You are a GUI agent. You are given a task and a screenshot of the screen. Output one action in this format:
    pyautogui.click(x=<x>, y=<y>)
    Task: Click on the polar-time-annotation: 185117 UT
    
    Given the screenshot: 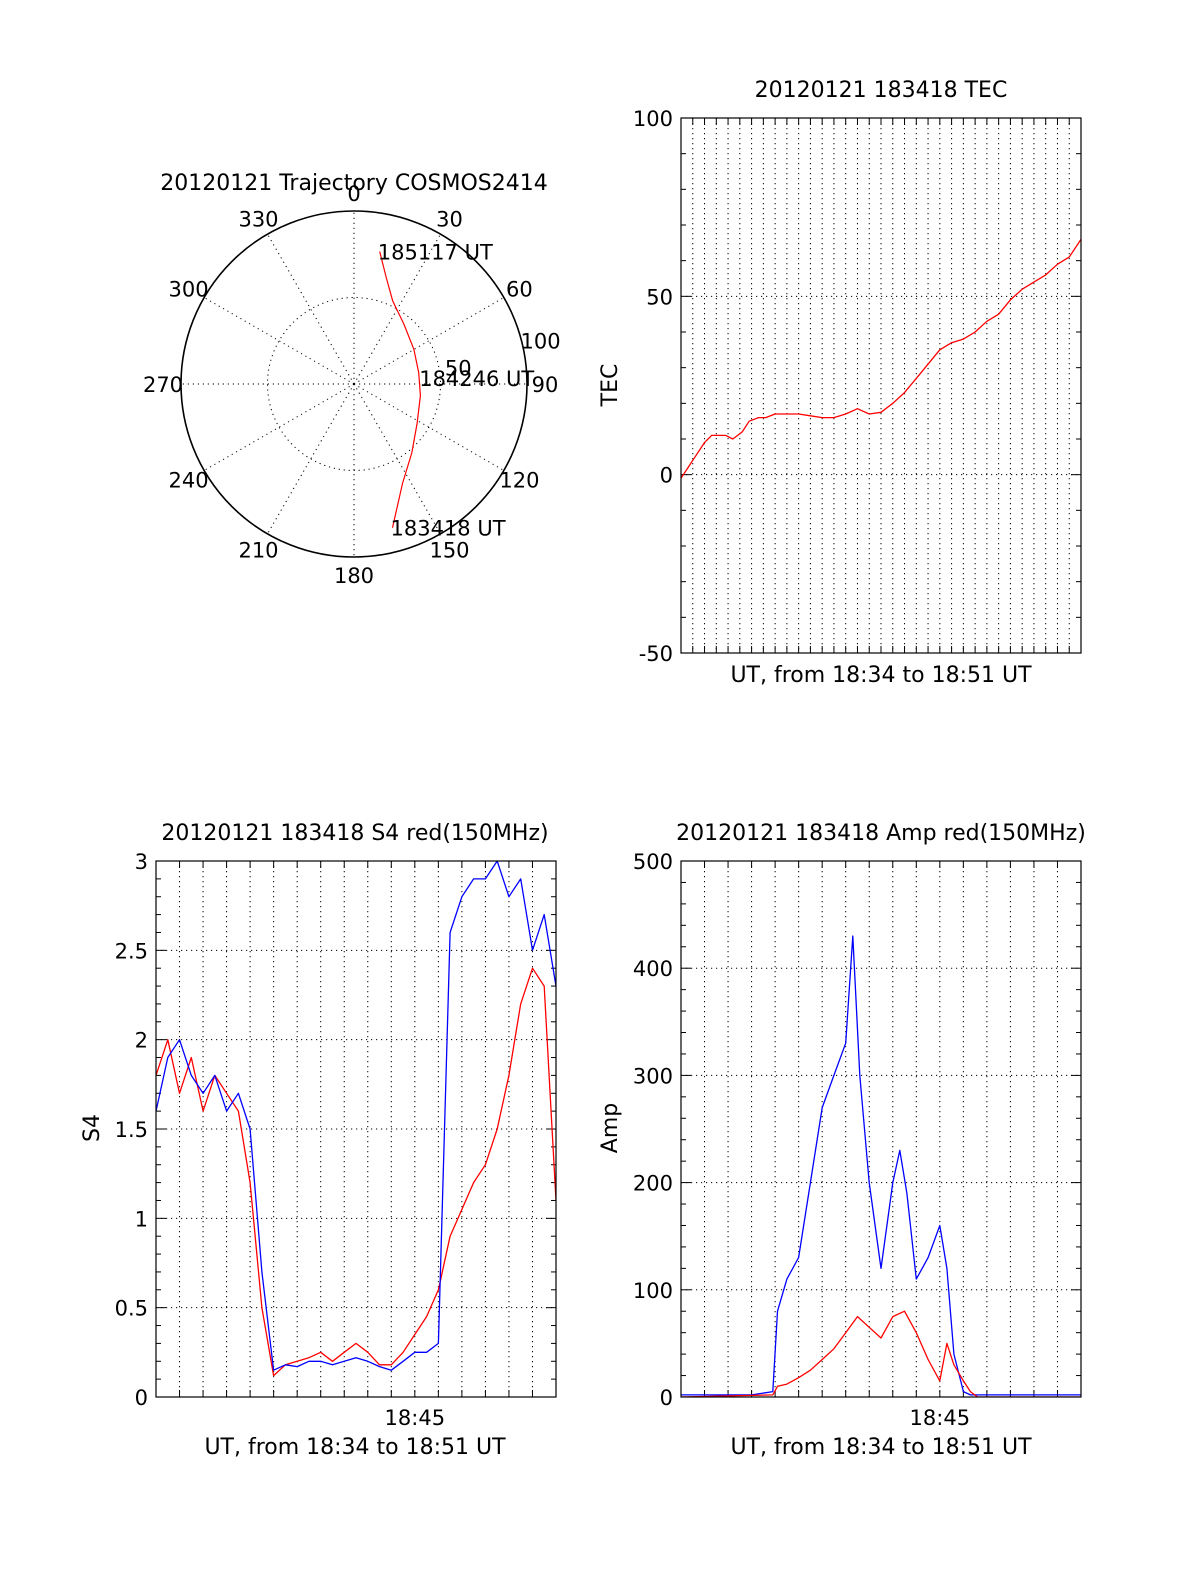 What is the action you would take?
    pyautogui.click(x=435, y=253)
    